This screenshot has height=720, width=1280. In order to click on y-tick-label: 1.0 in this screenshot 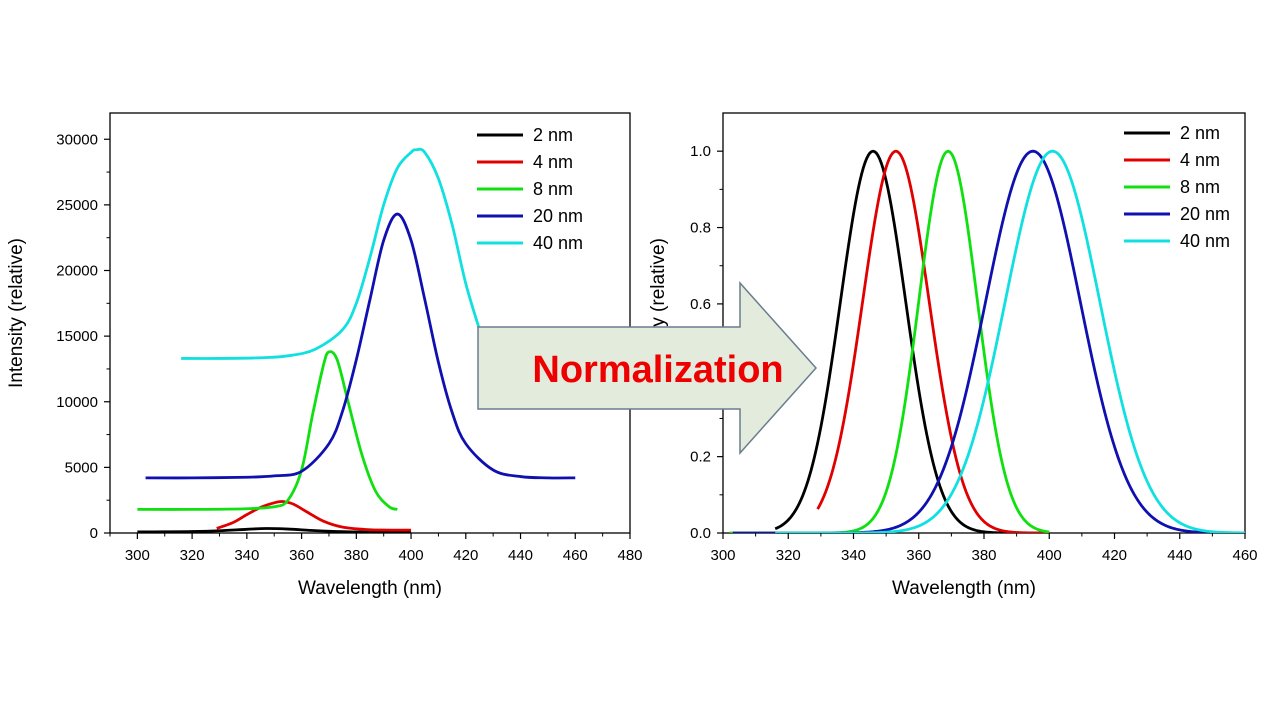, I will do `click(700, 151)`.